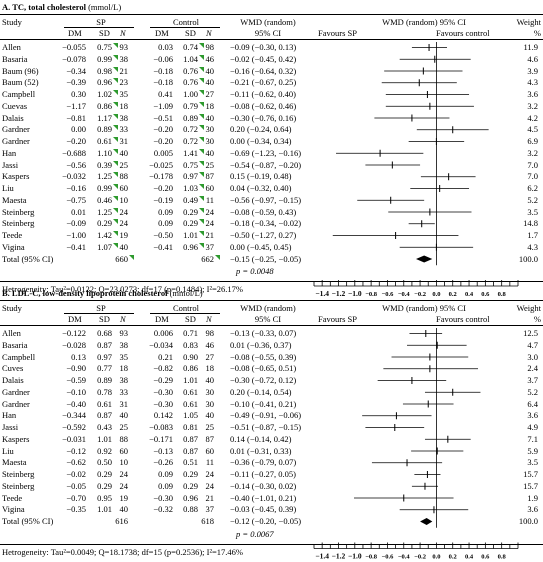  Describe the element at coordinates (263, 509) in the screenshot. I see `wmd-ci-text: −0.03 (−0.45, 0.39)` at that location.